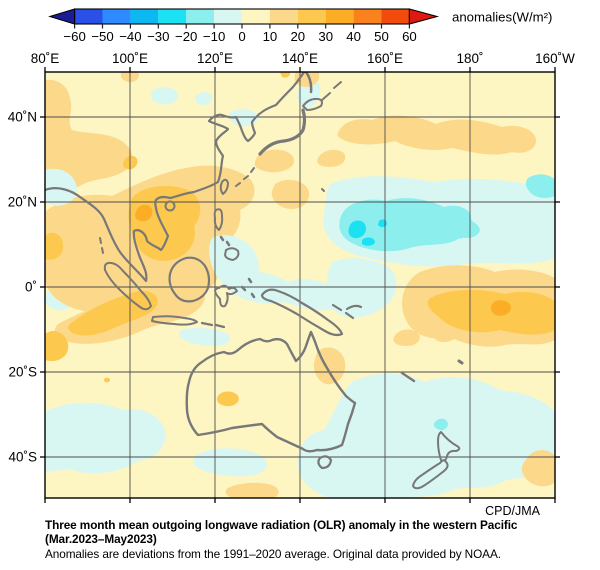 The height and width of the screenshot is (570, 600). Describe the element at coordinates (170, 206) in the screenshot. I see `coastline-hainan` at that location.